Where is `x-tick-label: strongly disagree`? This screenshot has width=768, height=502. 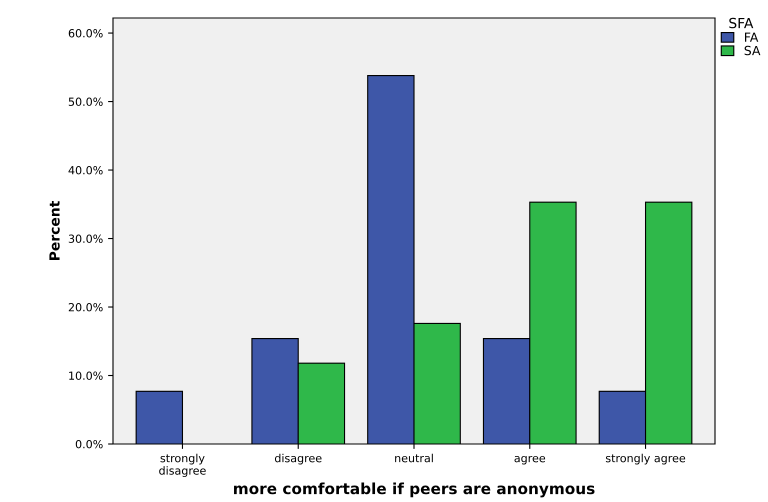 x-tick-label: strongly disagree is located at coordinates (182, 465).